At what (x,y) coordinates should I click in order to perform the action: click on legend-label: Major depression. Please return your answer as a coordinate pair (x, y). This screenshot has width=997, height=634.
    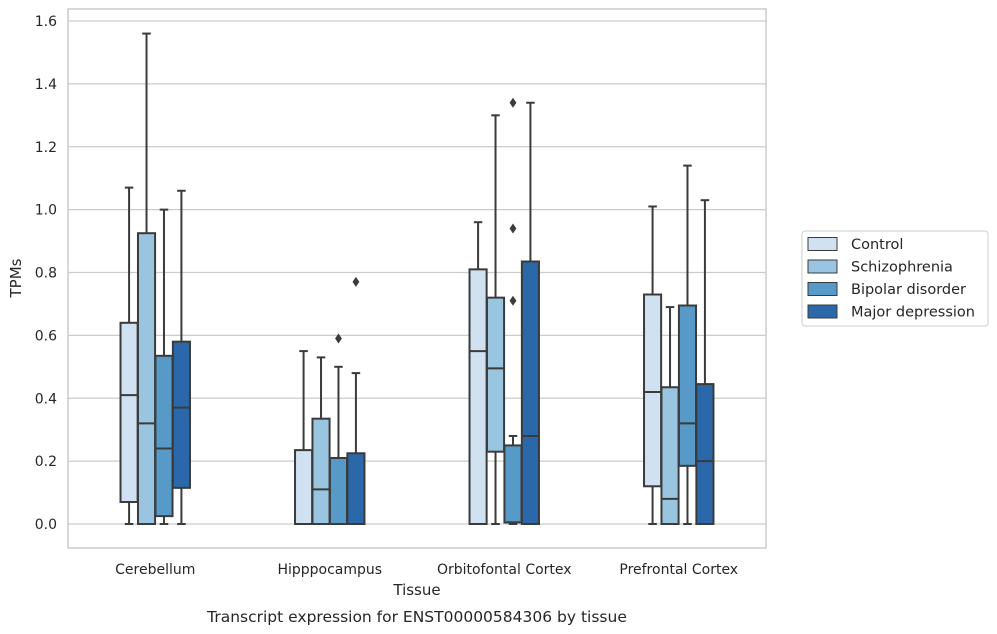
    Looking at the image, I should click on (913, 313).